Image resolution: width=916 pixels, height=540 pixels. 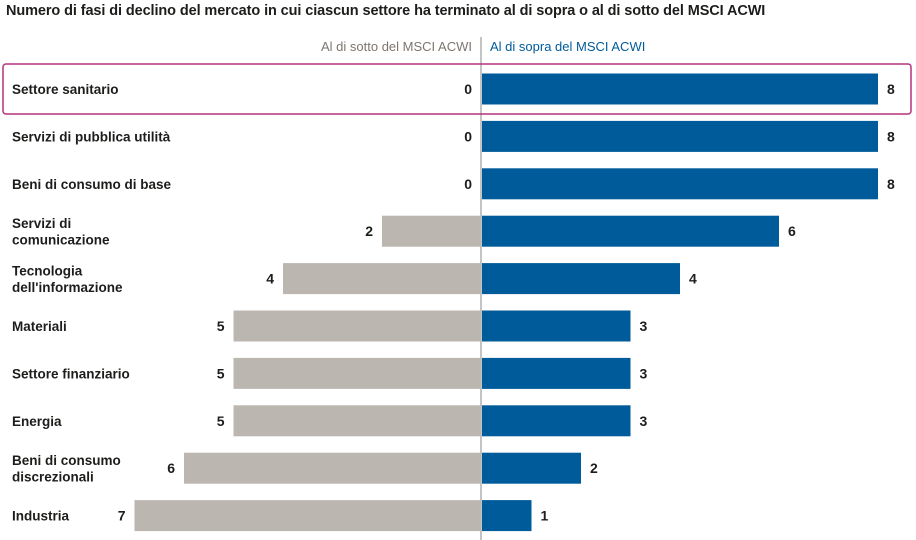 I want to click on value-label-above: 1, so click(x=545, y=516).